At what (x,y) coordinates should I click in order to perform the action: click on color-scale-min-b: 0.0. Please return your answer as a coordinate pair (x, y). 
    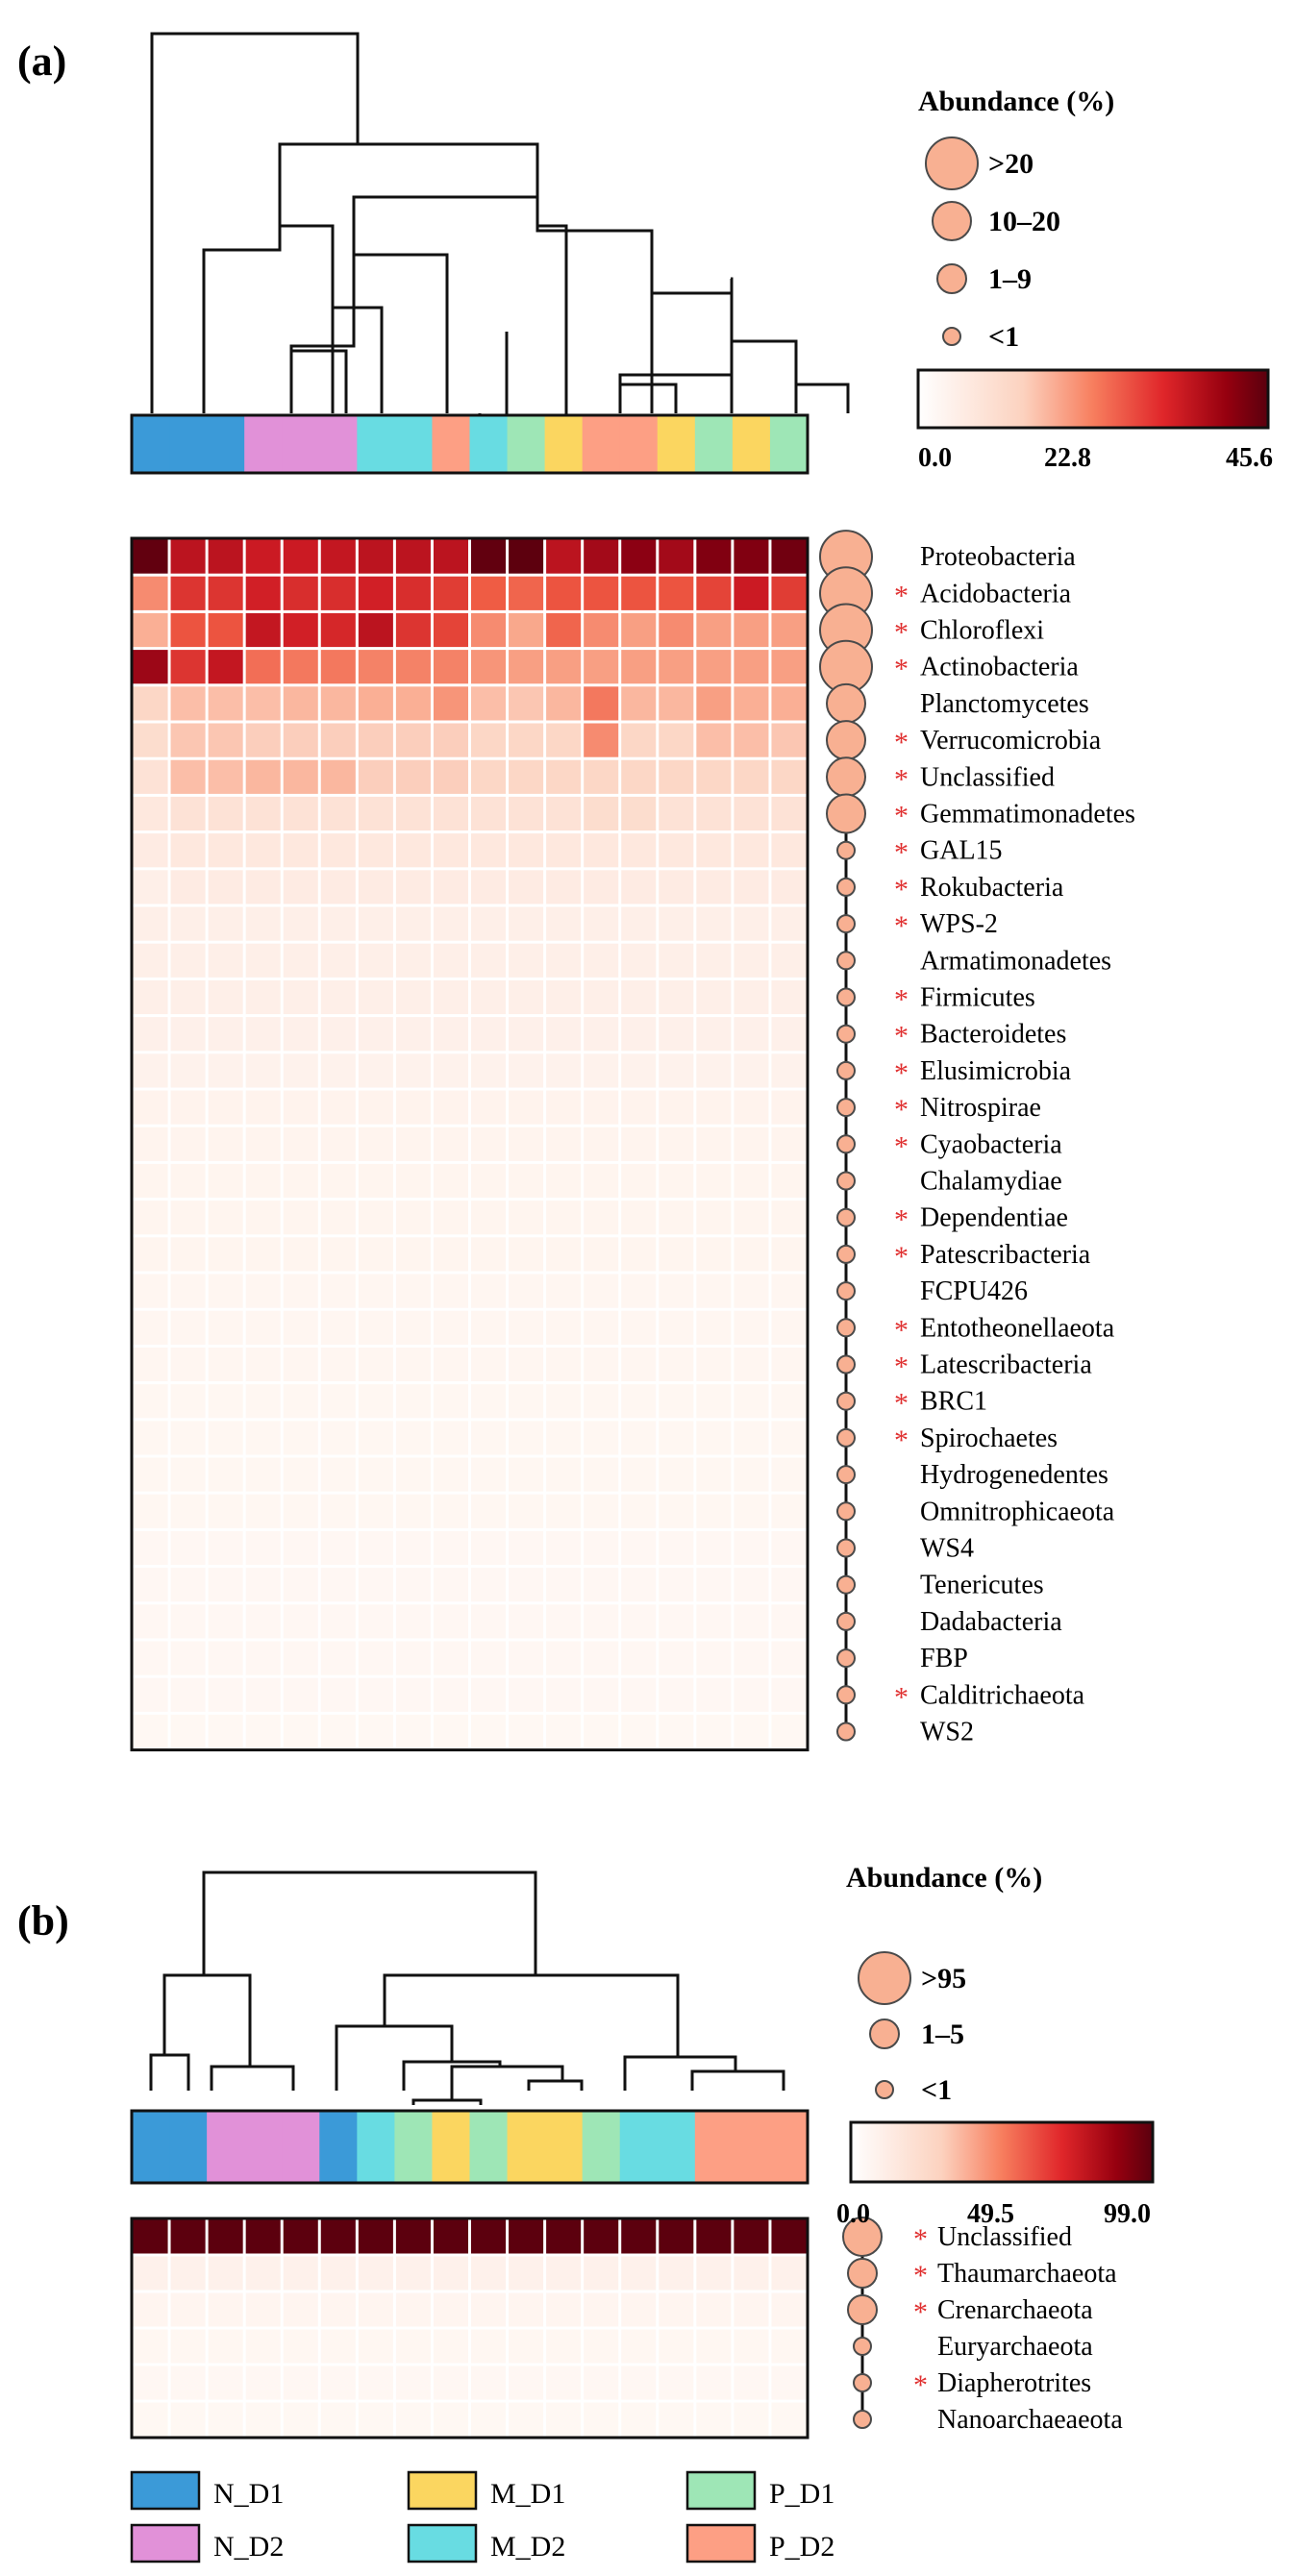
    Looking at the image, I should click on (853, 2214).